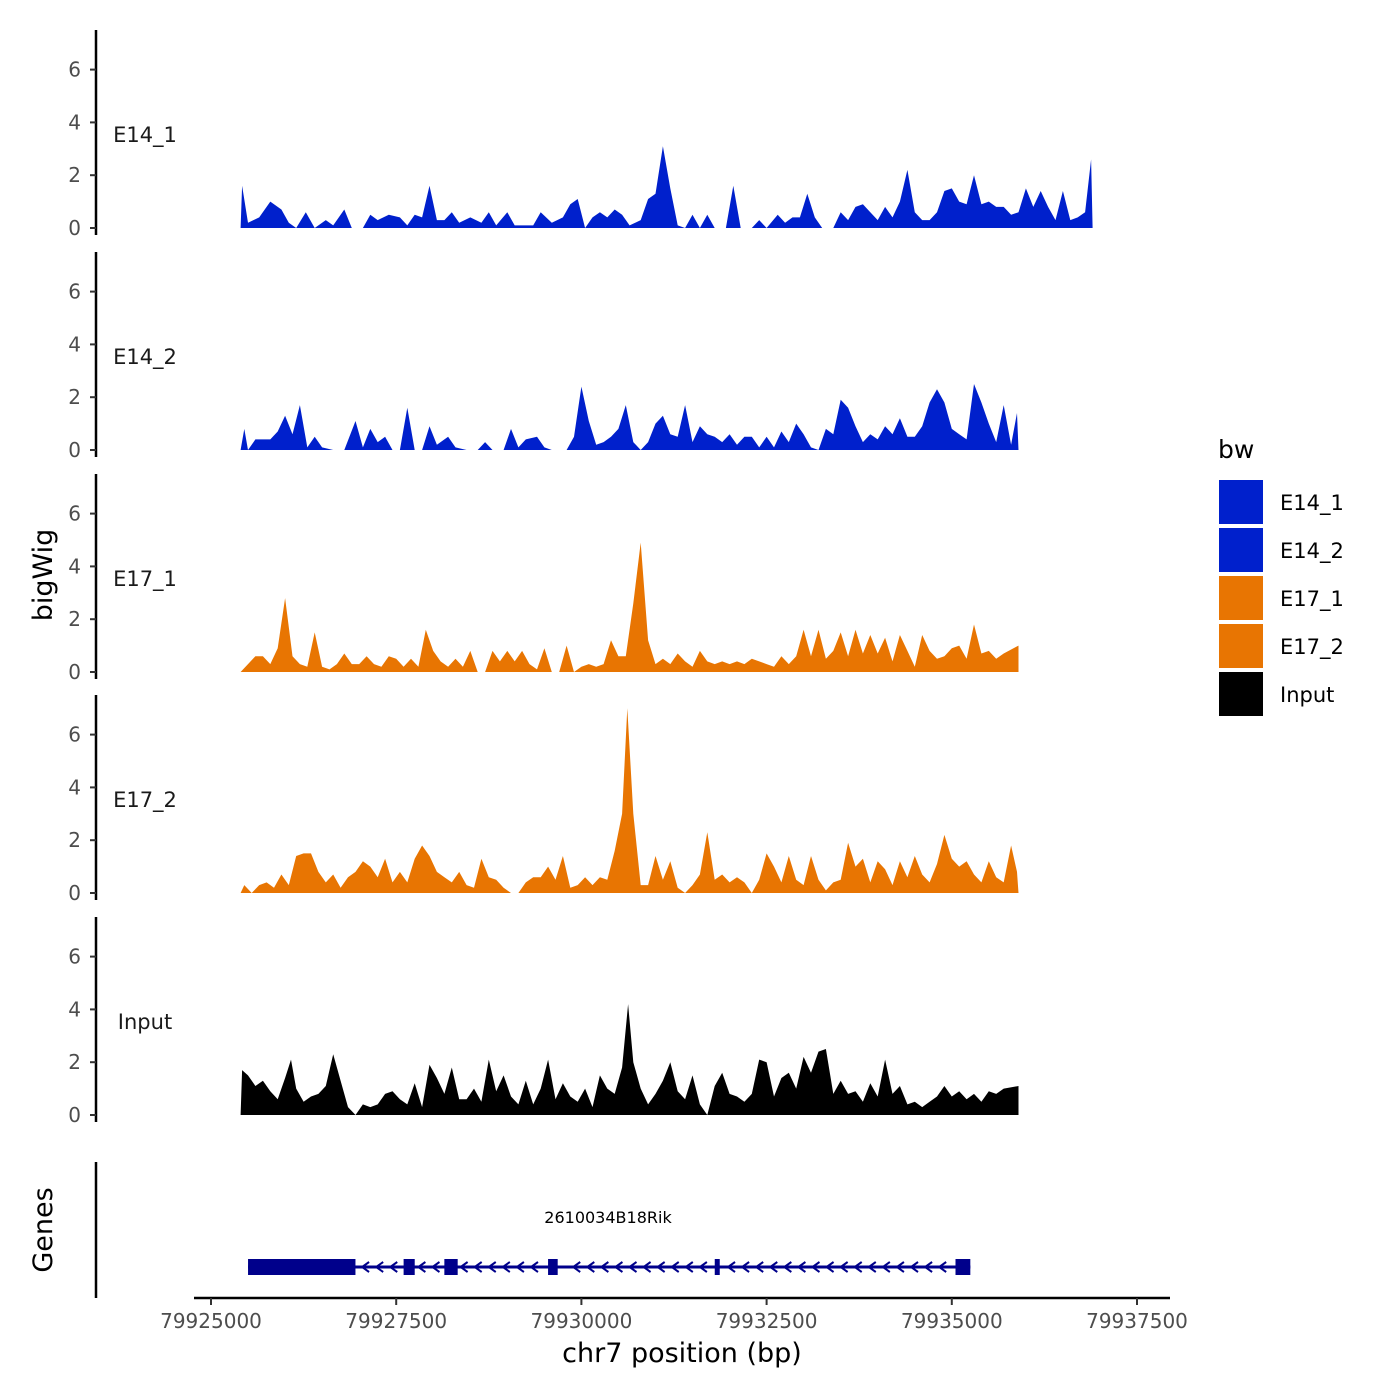 This screenshot has width=1400, height=1400. What do you see at coordinates (1236, 449) in the screenshot?
I see `legend-title: bw` at bounding box center [1236, 449].